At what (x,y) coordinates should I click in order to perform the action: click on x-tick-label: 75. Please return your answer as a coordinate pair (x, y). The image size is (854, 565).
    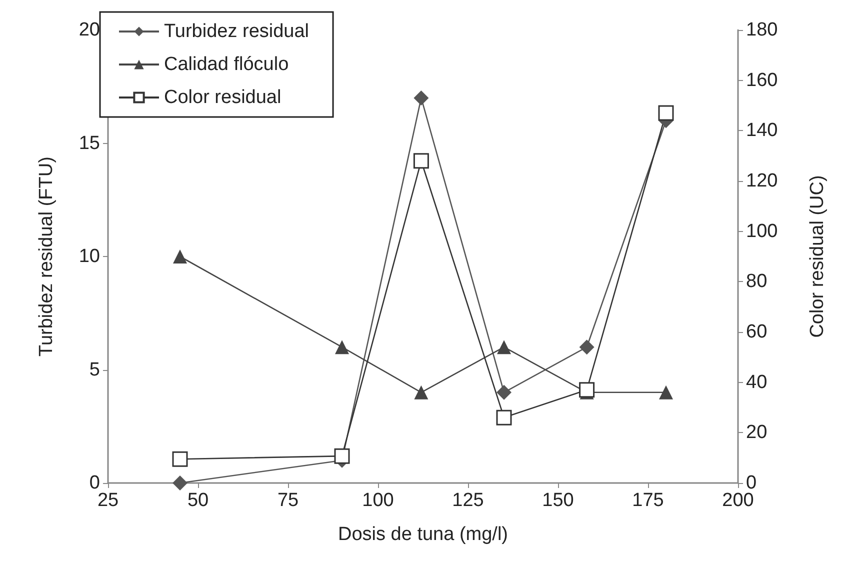
    Looking at the image, I should click on (288, 500).